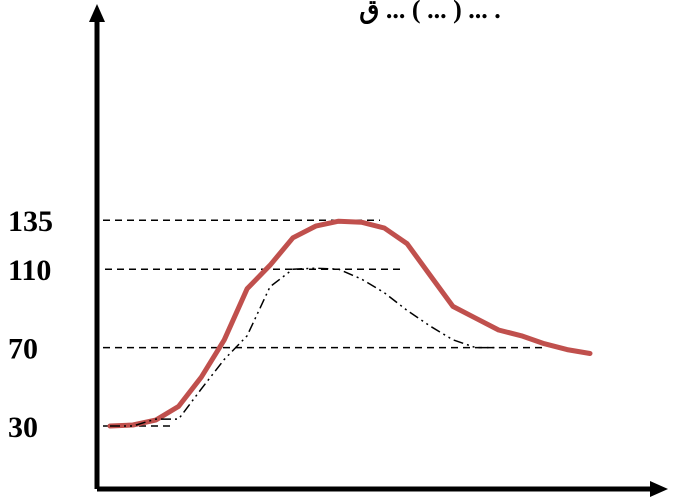 The height and width of the screenshot is (501, 675). I want to click on y-tick-labels: 30 70 110 135, so click(30, 324).